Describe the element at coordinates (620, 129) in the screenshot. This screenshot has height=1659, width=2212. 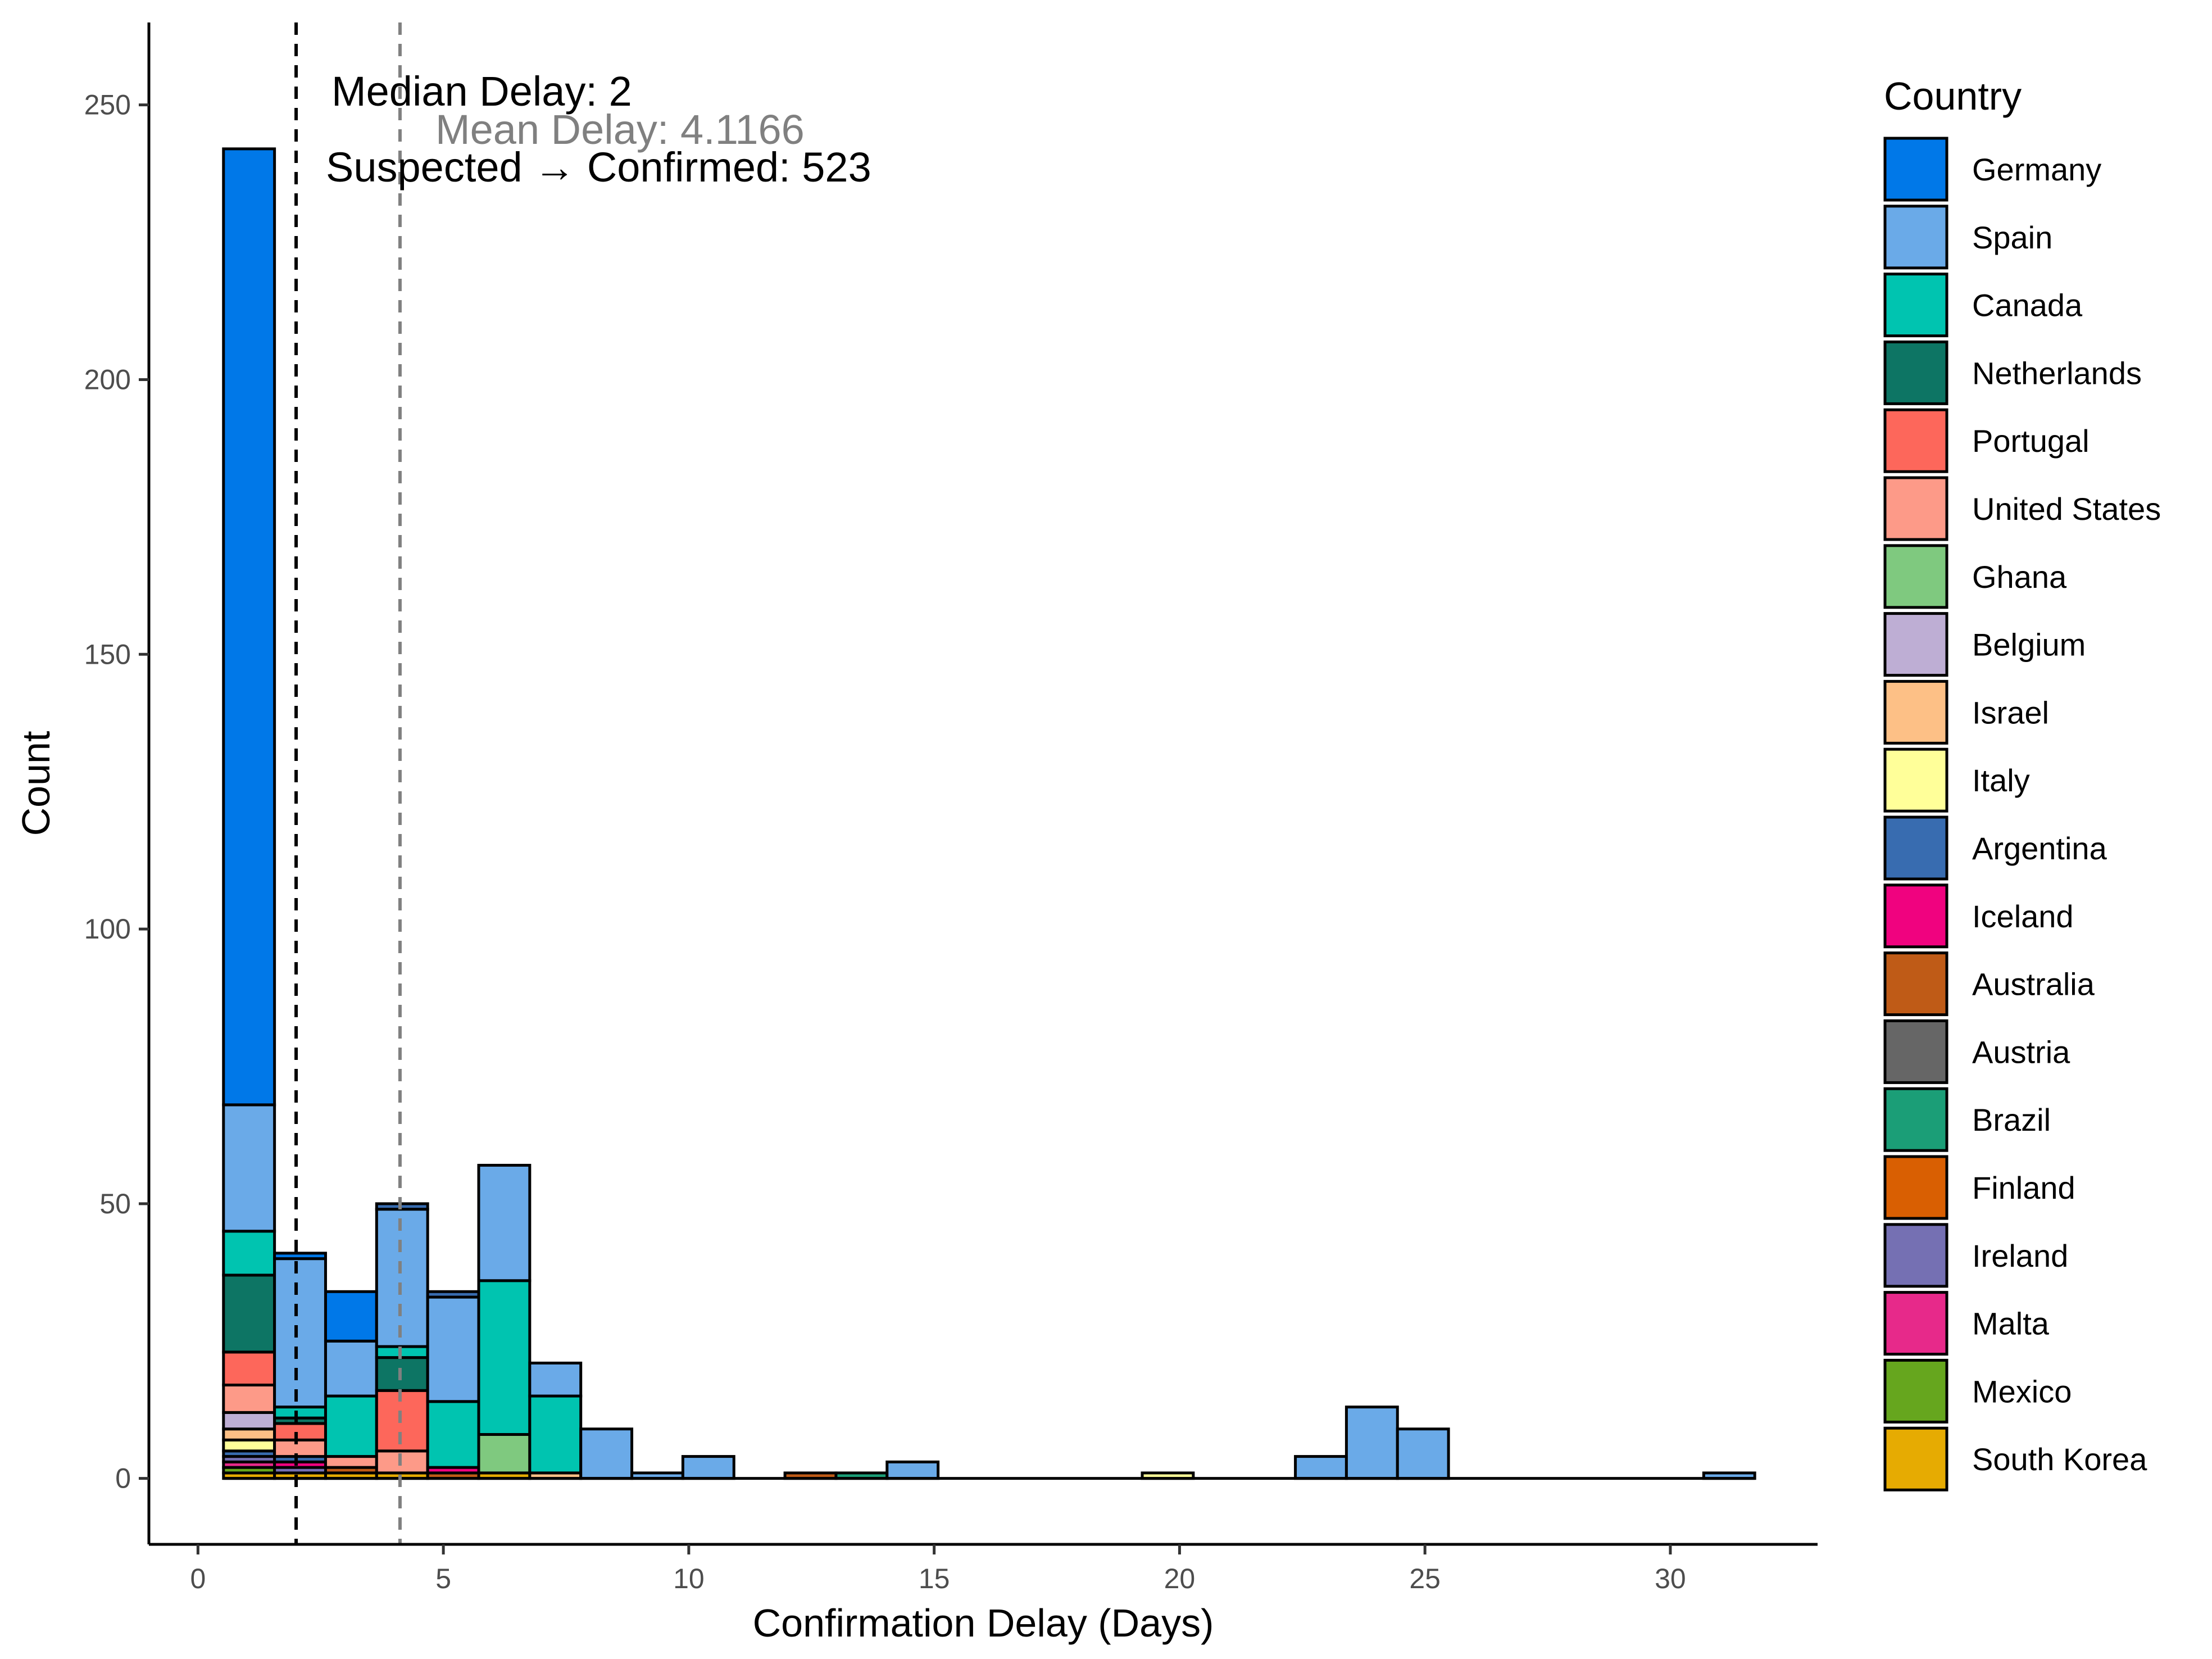
I see `mean-annotation: Mean Delay: 4.1166` at that location.